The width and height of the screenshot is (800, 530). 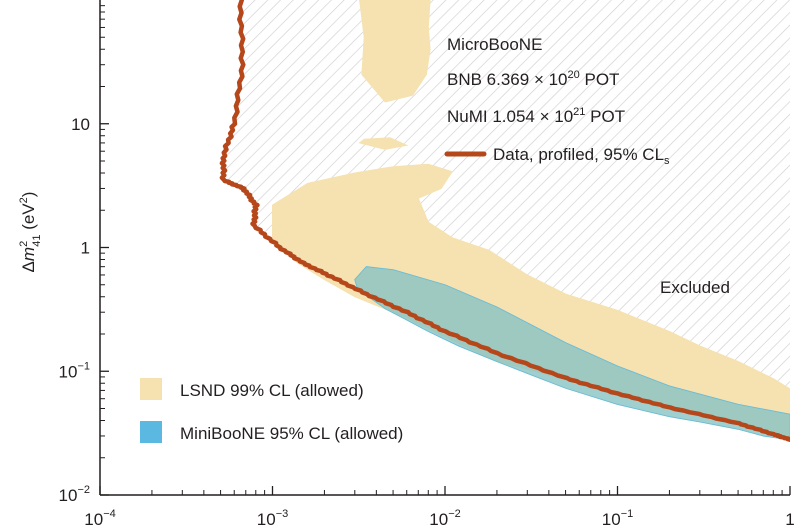 What do you see at coordinates (574, 75) in the screenshot?
I see `bnb-exposure-sup: 20` at bounding box center [574, 75].